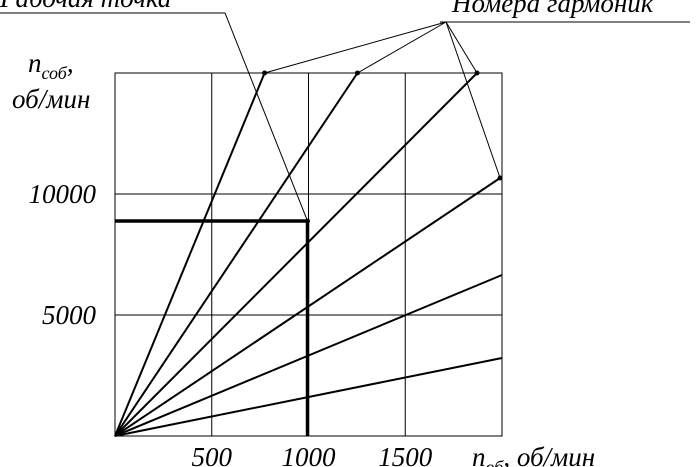  Describe the element at coordinates (63, 194) in the screenshot. I see `y-tick-label: 10000` at that location.